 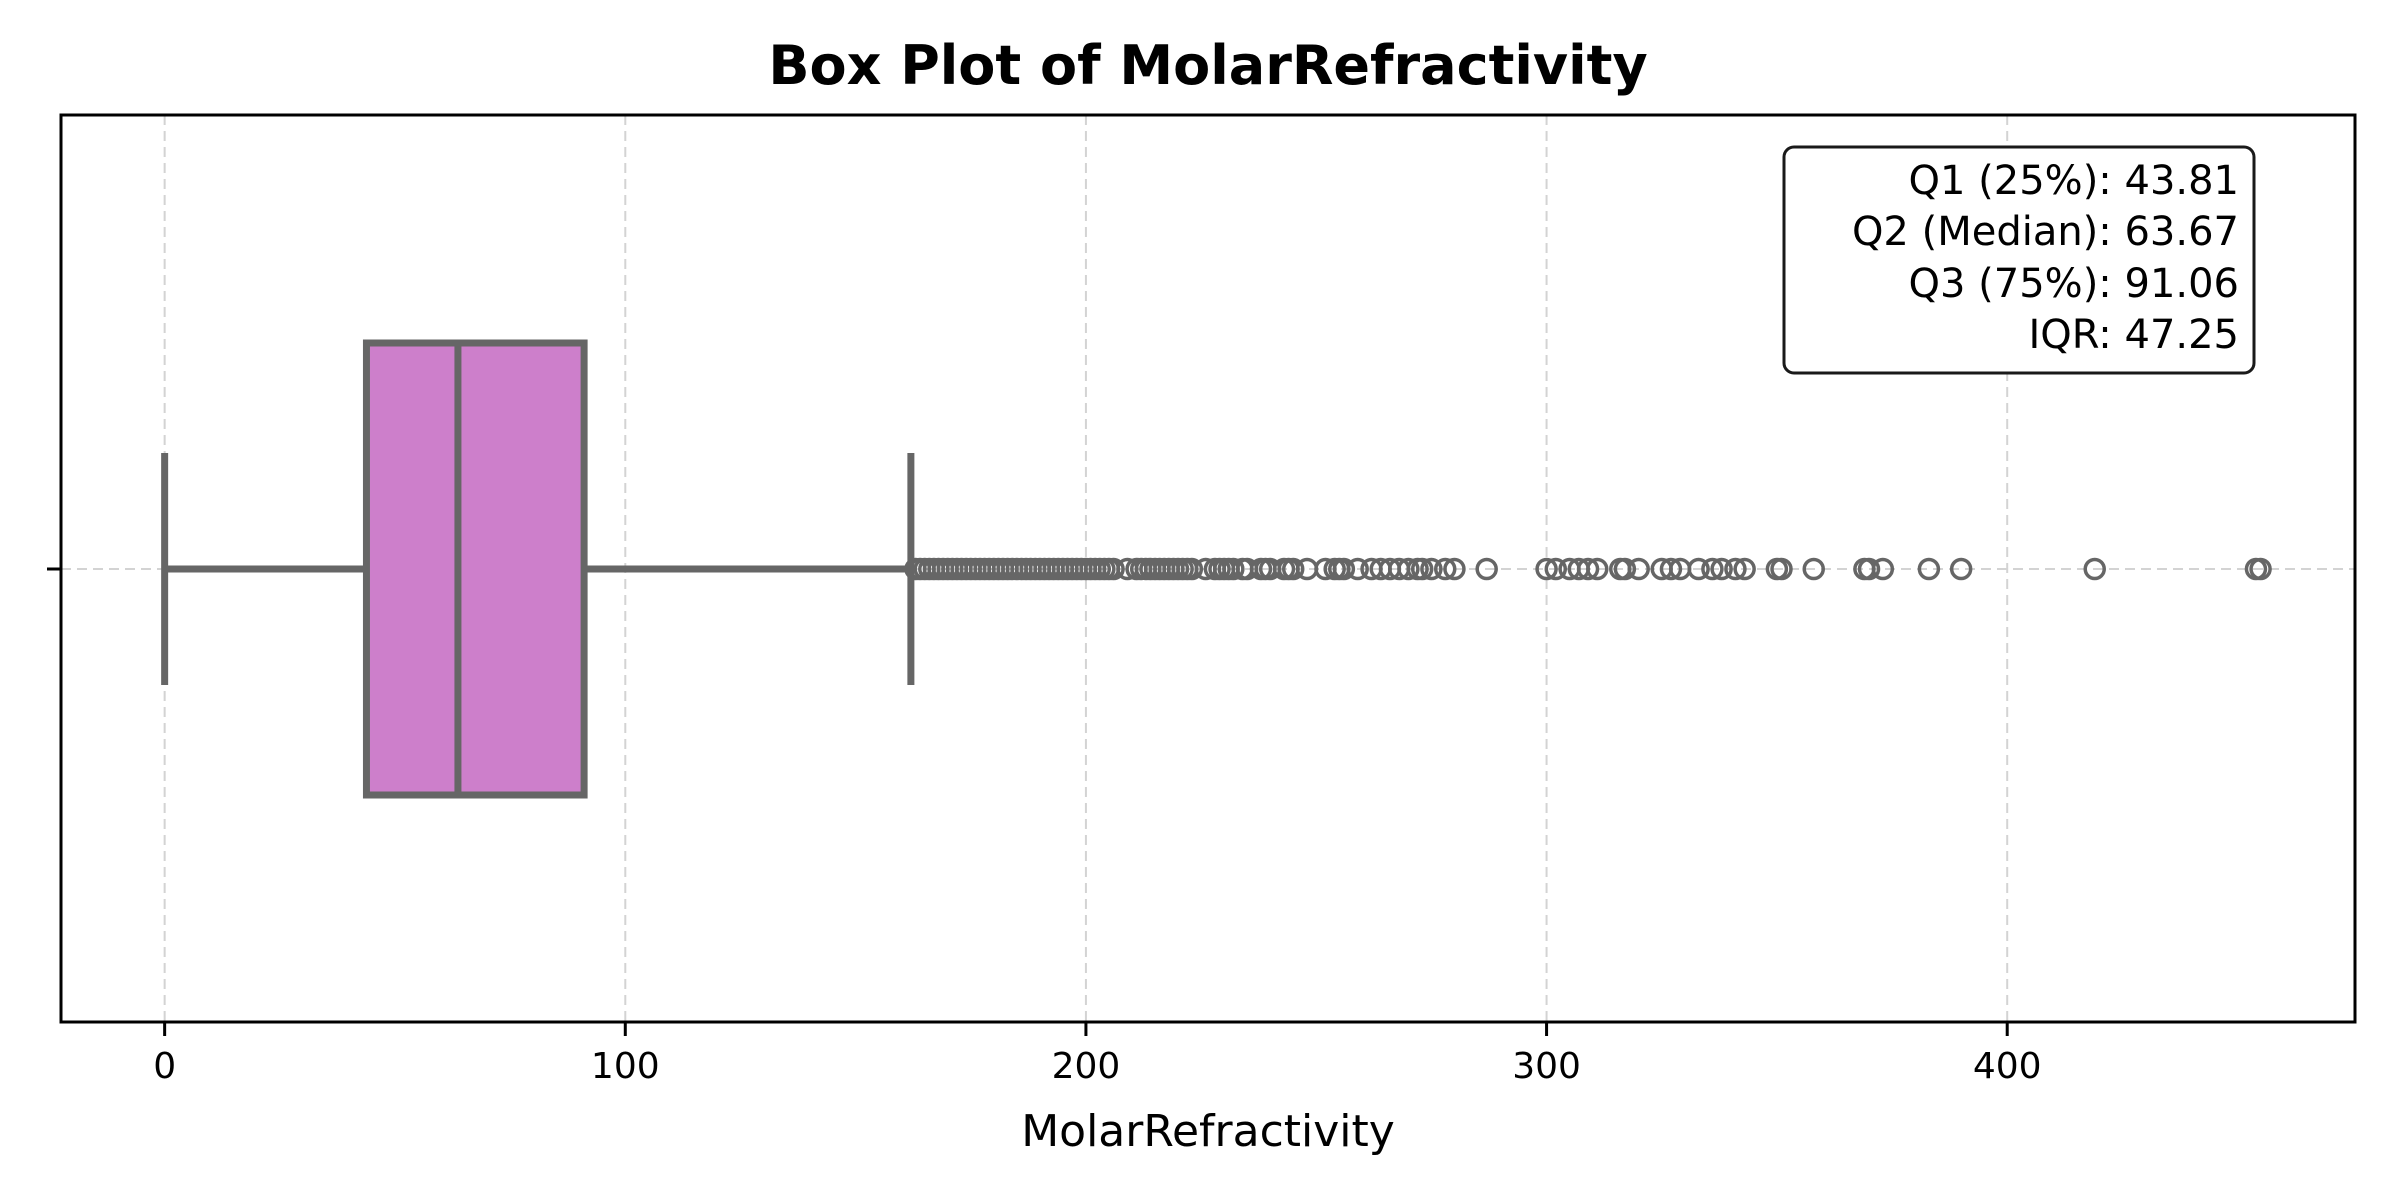 What do you see at coordinates (164, 1066) in the screenshot?
I see `x-tick-label: 0` at bounding box center [164, 1066].